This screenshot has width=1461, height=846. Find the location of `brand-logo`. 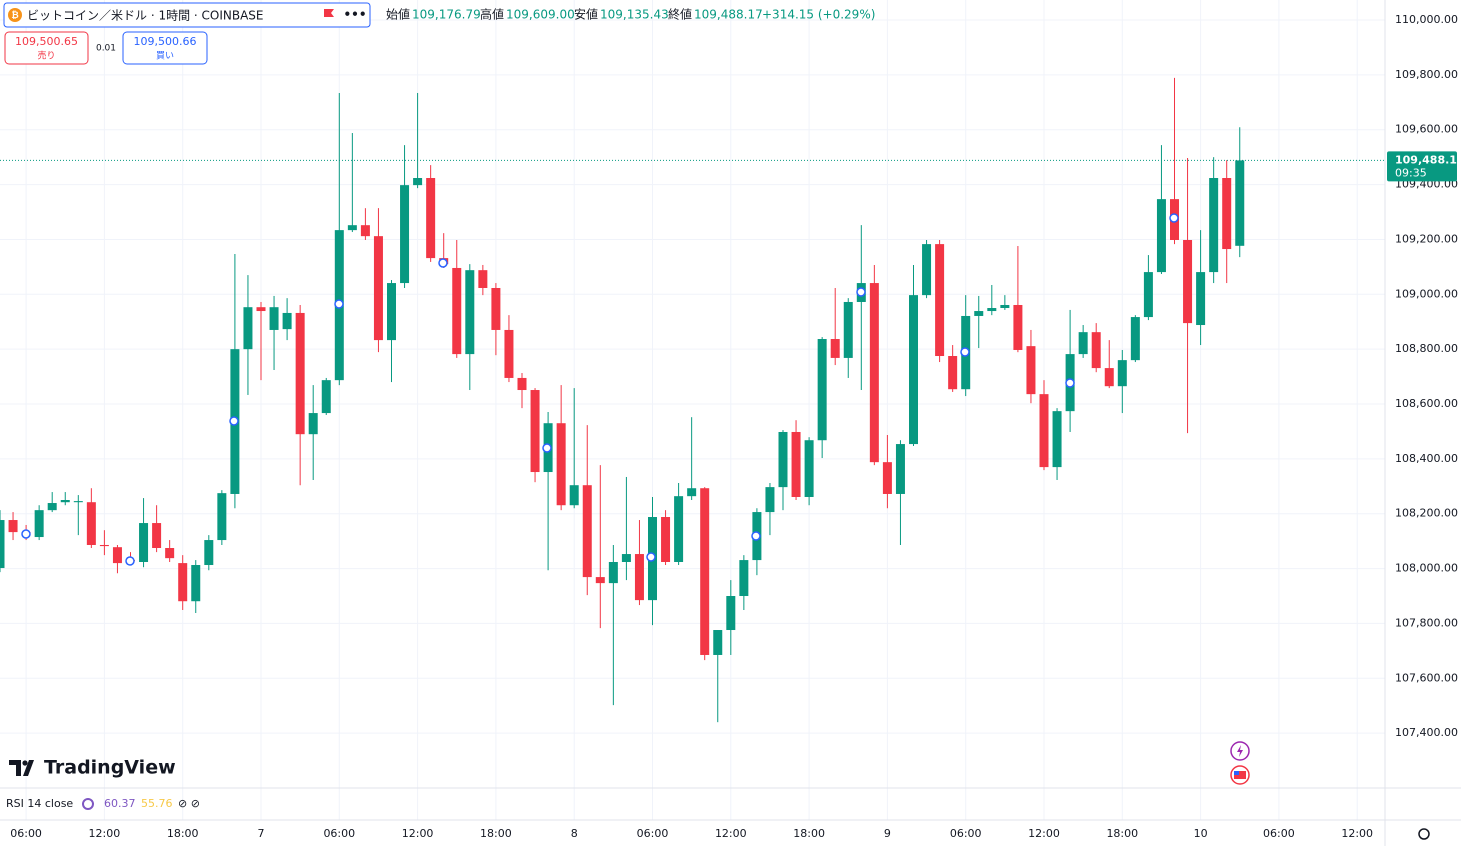

brand-logo is located at coordinates (21, 768).